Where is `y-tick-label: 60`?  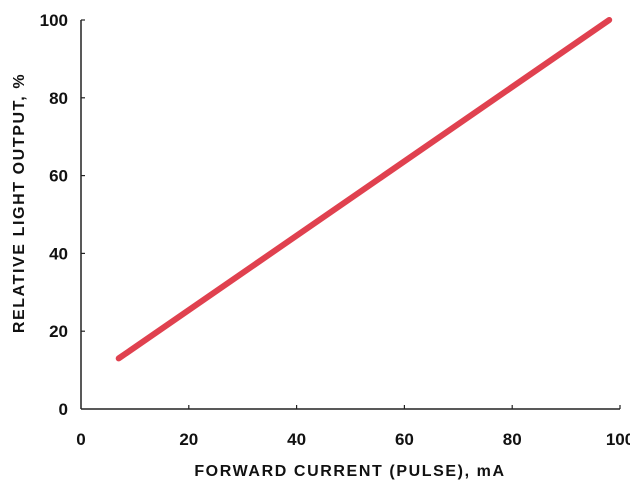
y-tick-label: 60 is located at coordinates (58, 176).